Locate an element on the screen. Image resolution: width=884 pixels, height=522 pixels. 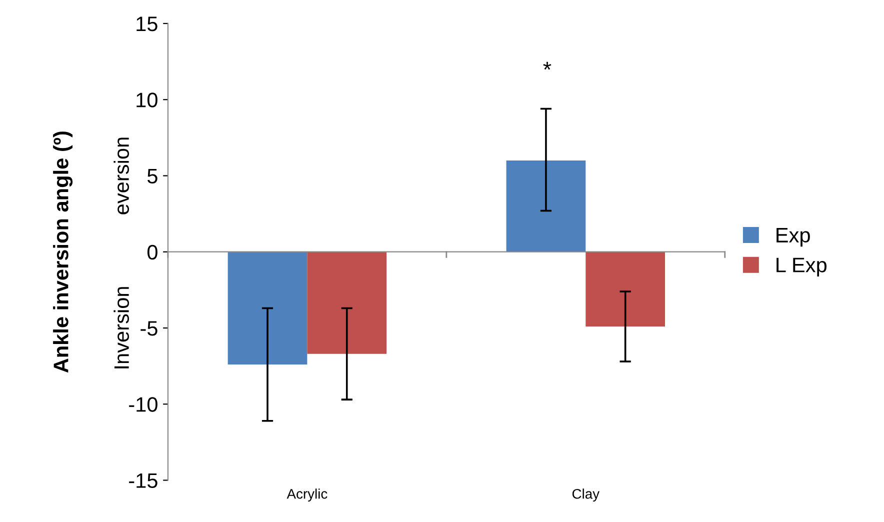
y-tick-label: 15 is located at coordinates (147, 24).